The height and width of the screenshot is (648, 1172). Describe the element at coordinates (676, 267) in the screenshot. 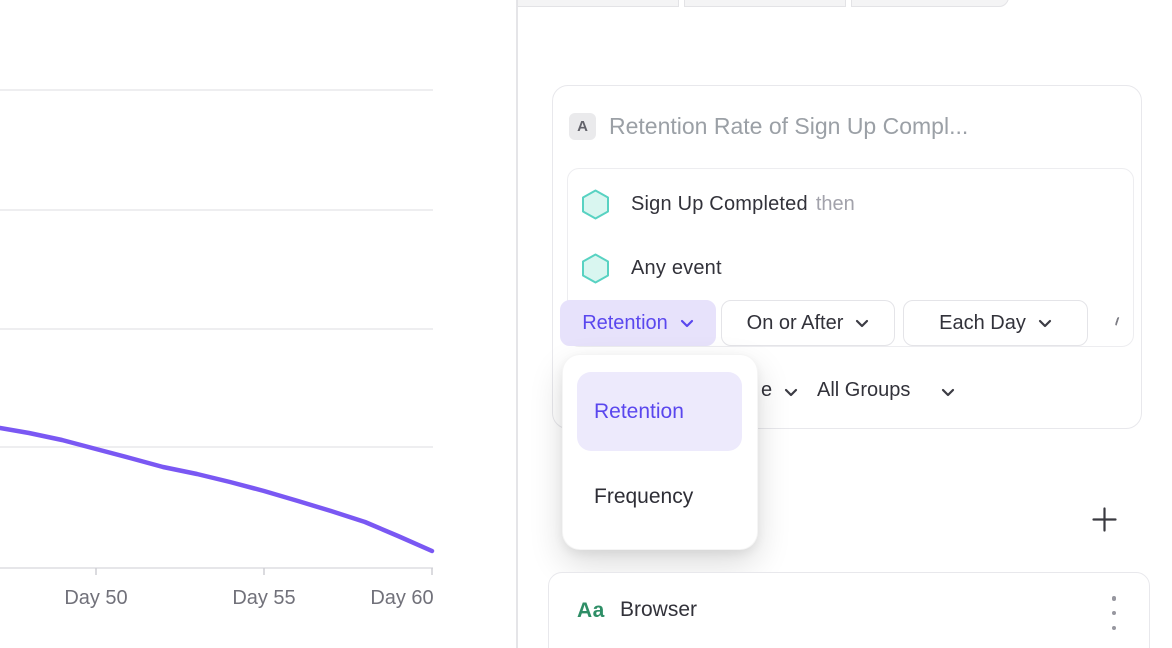

I see `event-name: Any event` at that location.